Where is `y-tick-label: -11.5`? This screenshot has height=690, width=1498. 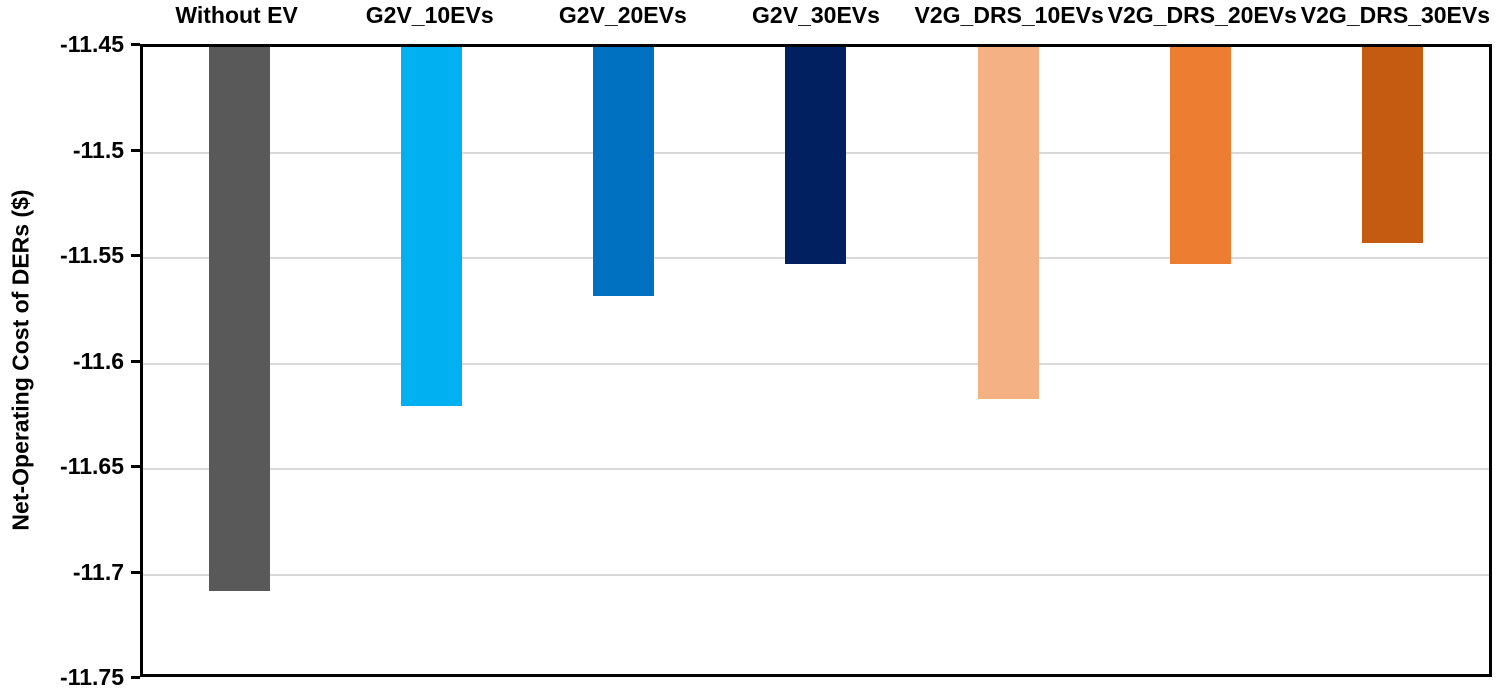
y-tick-label: -11.5 is located at coordinates (98, 149).